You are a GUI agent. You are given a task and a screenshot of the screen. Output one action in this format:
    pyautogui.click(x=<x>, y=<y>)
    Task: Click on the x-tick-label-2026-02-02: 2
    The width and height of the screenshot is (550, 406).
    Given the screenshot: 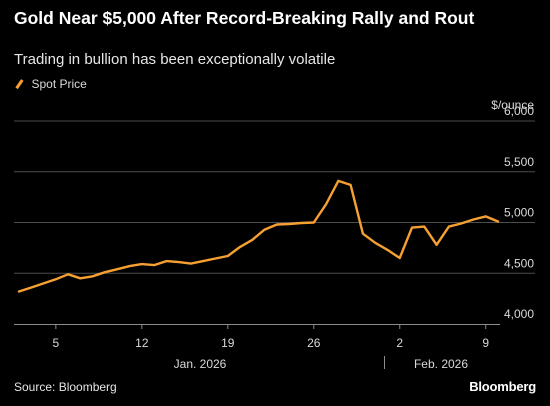 What is the action you would take?
    pyautogui.click(x=399, y=343)
    